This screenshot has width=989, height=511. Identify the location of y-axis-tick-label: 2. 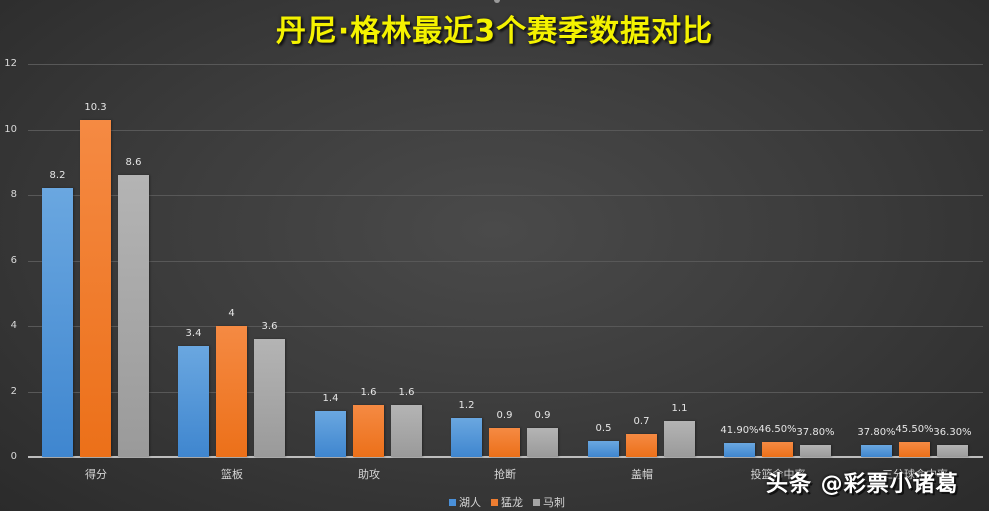
(13, 391).